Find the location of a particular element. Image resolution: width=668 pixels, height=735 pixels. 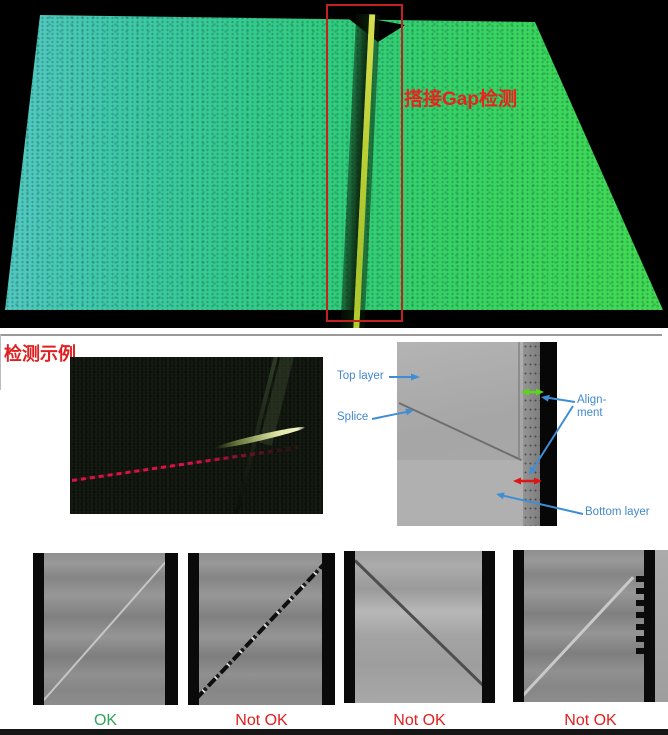

sample4-right-bar is located at coordinates (649, 626).